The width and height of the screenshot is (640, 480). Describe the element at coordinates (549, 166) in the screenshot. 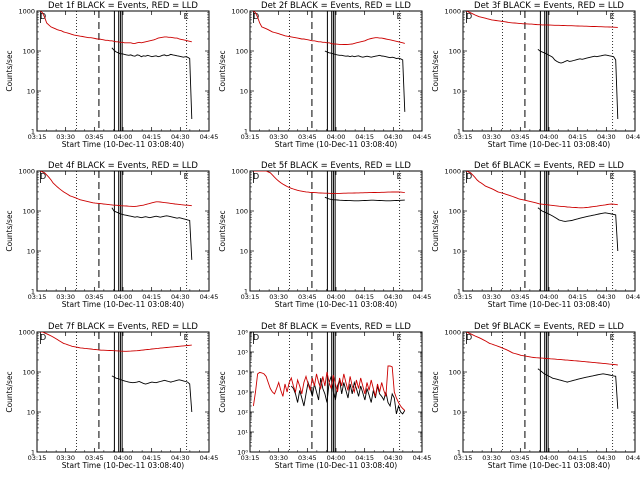

I see `panel-title: Det 6f BLACK = Events, RED = LLD` at that location.